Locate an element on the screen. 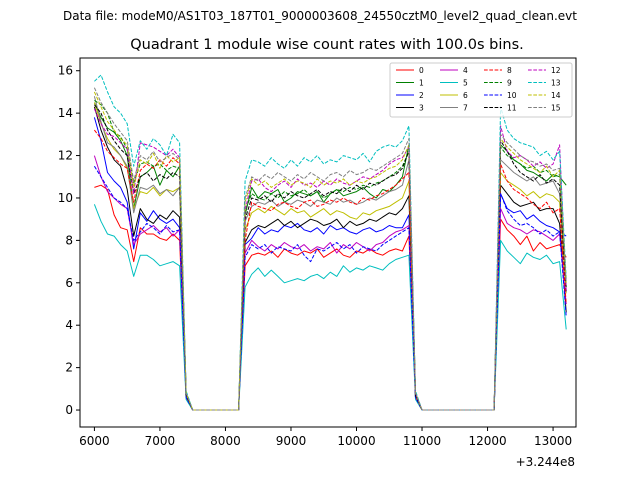 The height and width of the screenshot is (480, 640). y-tick-label: 10 is located at coordinates (65, 198).